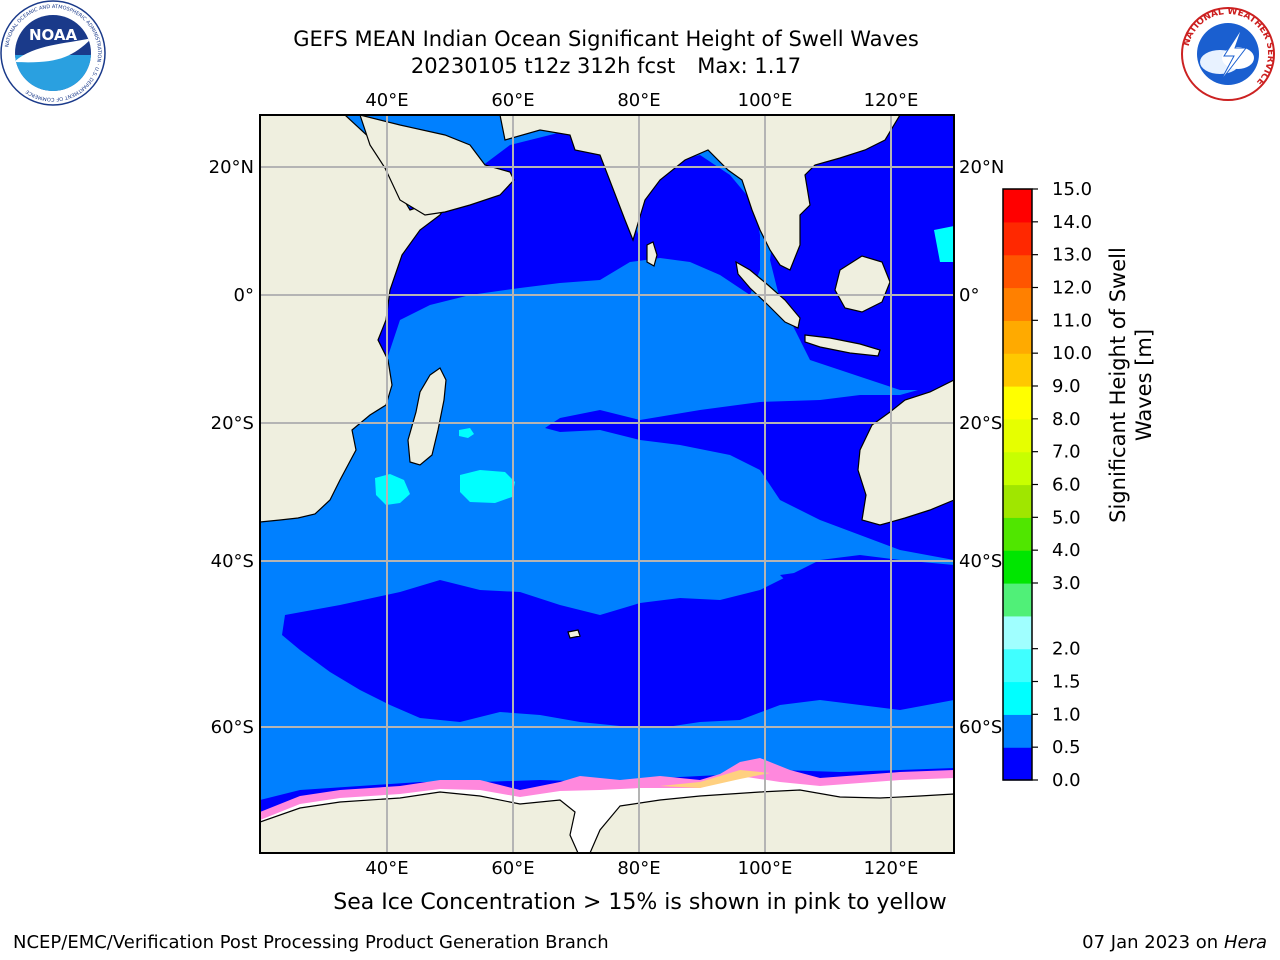 The height and width of the screenshot is (960, 1280). What do you see at coordinates (1072, 189) in the screenshot?
I see `colorbar-tick-label: 15.0` at bounding box center [1072, 189].